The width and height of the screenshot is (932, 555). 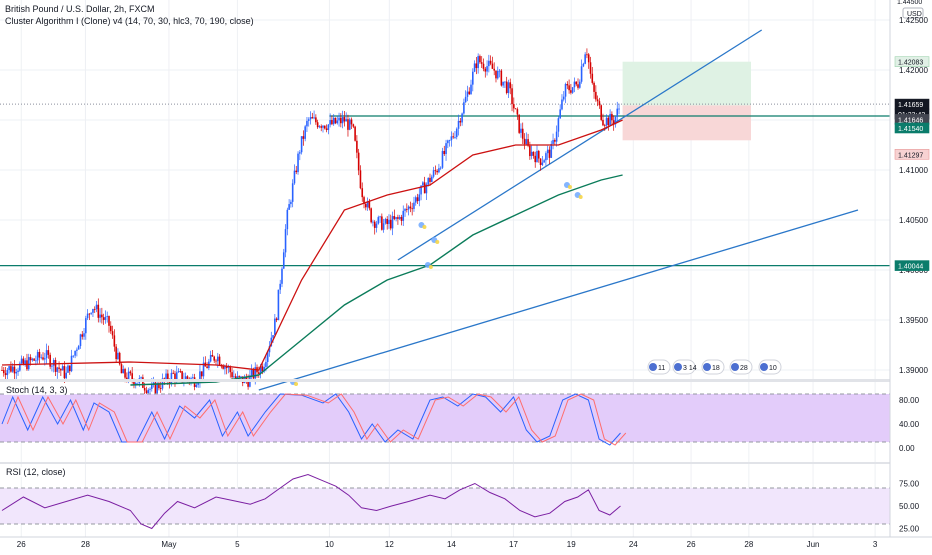 I want to click on stoch-title: Stoch (14, 3, 3), so click(x=37, y=390).